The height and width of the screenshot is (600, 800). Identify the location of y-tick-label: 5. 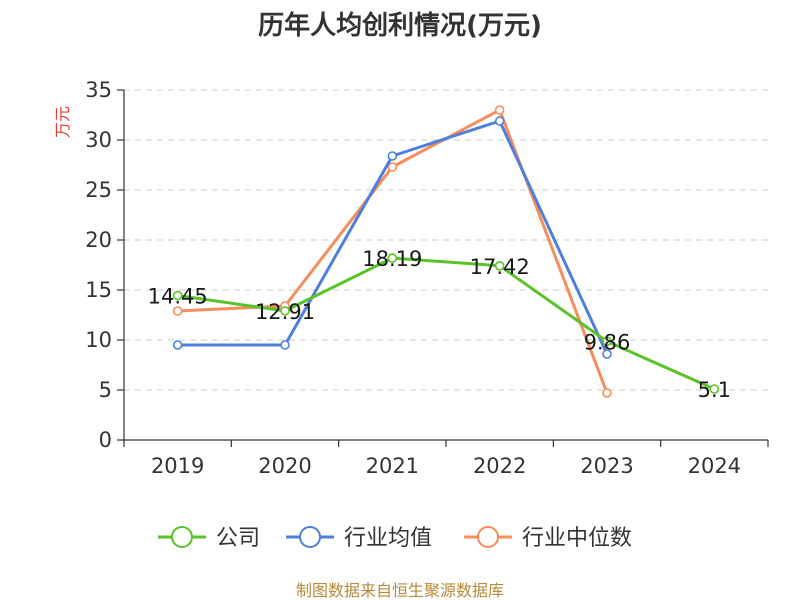
(105, 390).